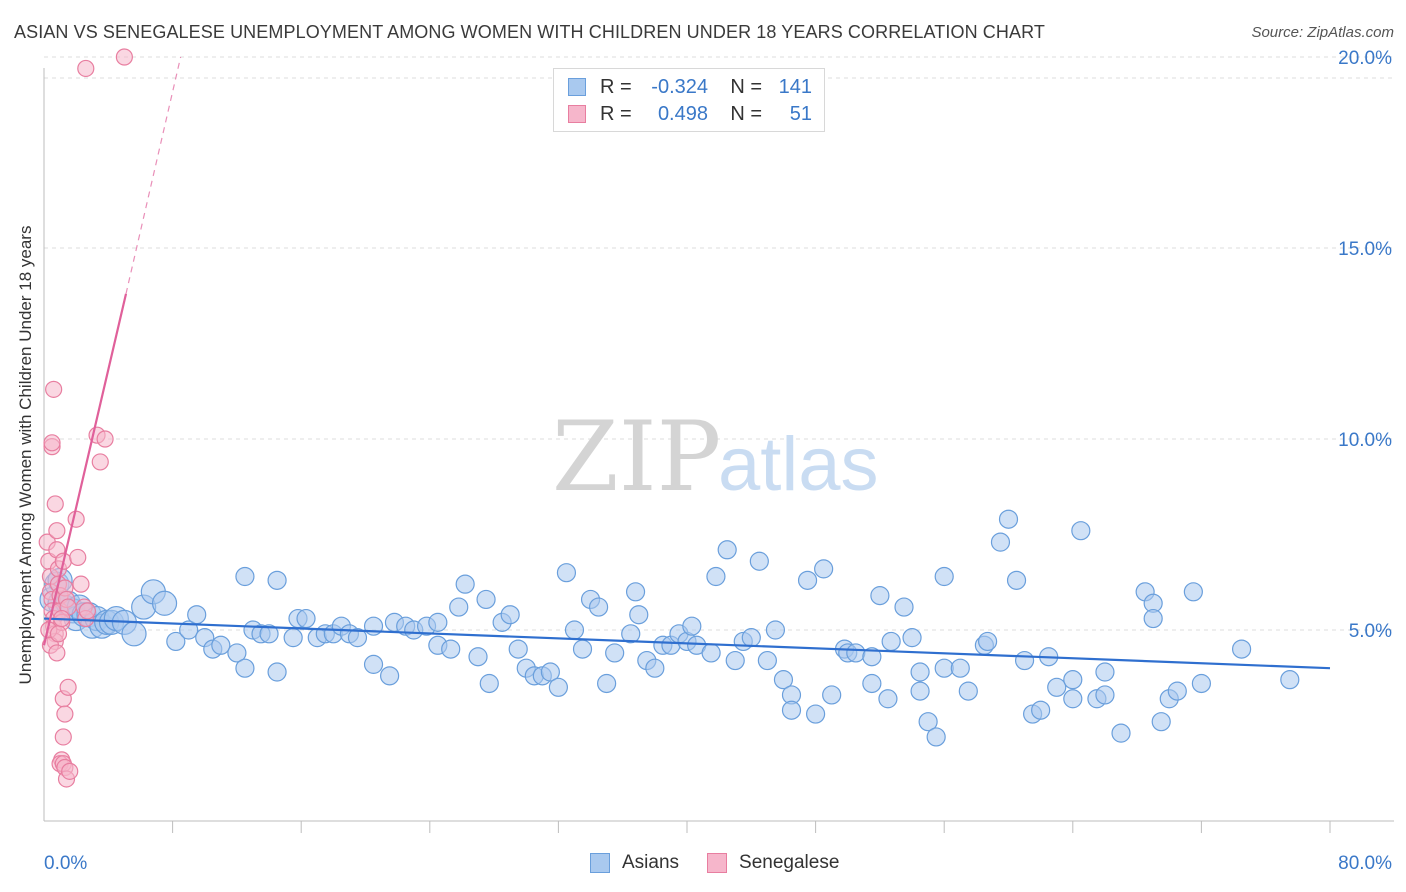 Image resolution: width=1406 pixels, height=892 pixels. What do you see at coordinates (1370, 631) in the screenshot?
I see `y-tick-label: 5.0%` at bounding box center [1370, 631].